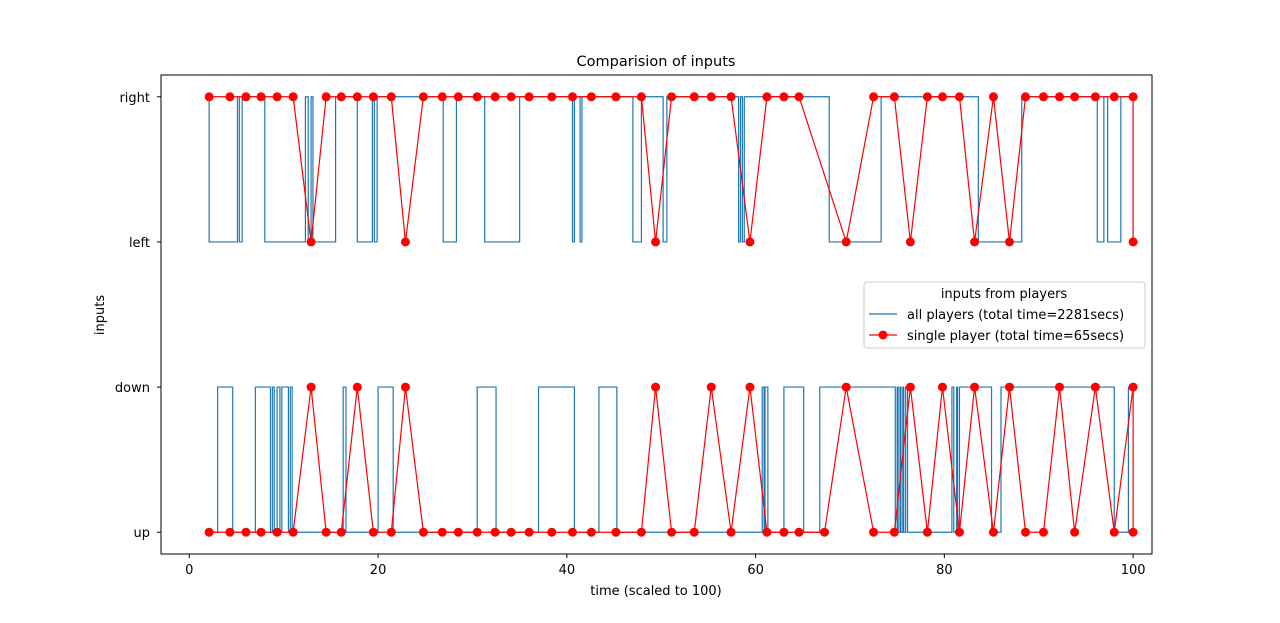  What do you see at coordinates (1004, 294) in the screenshot?
I see `legend-title: inputs from players` at bounding box center [1004, 294].